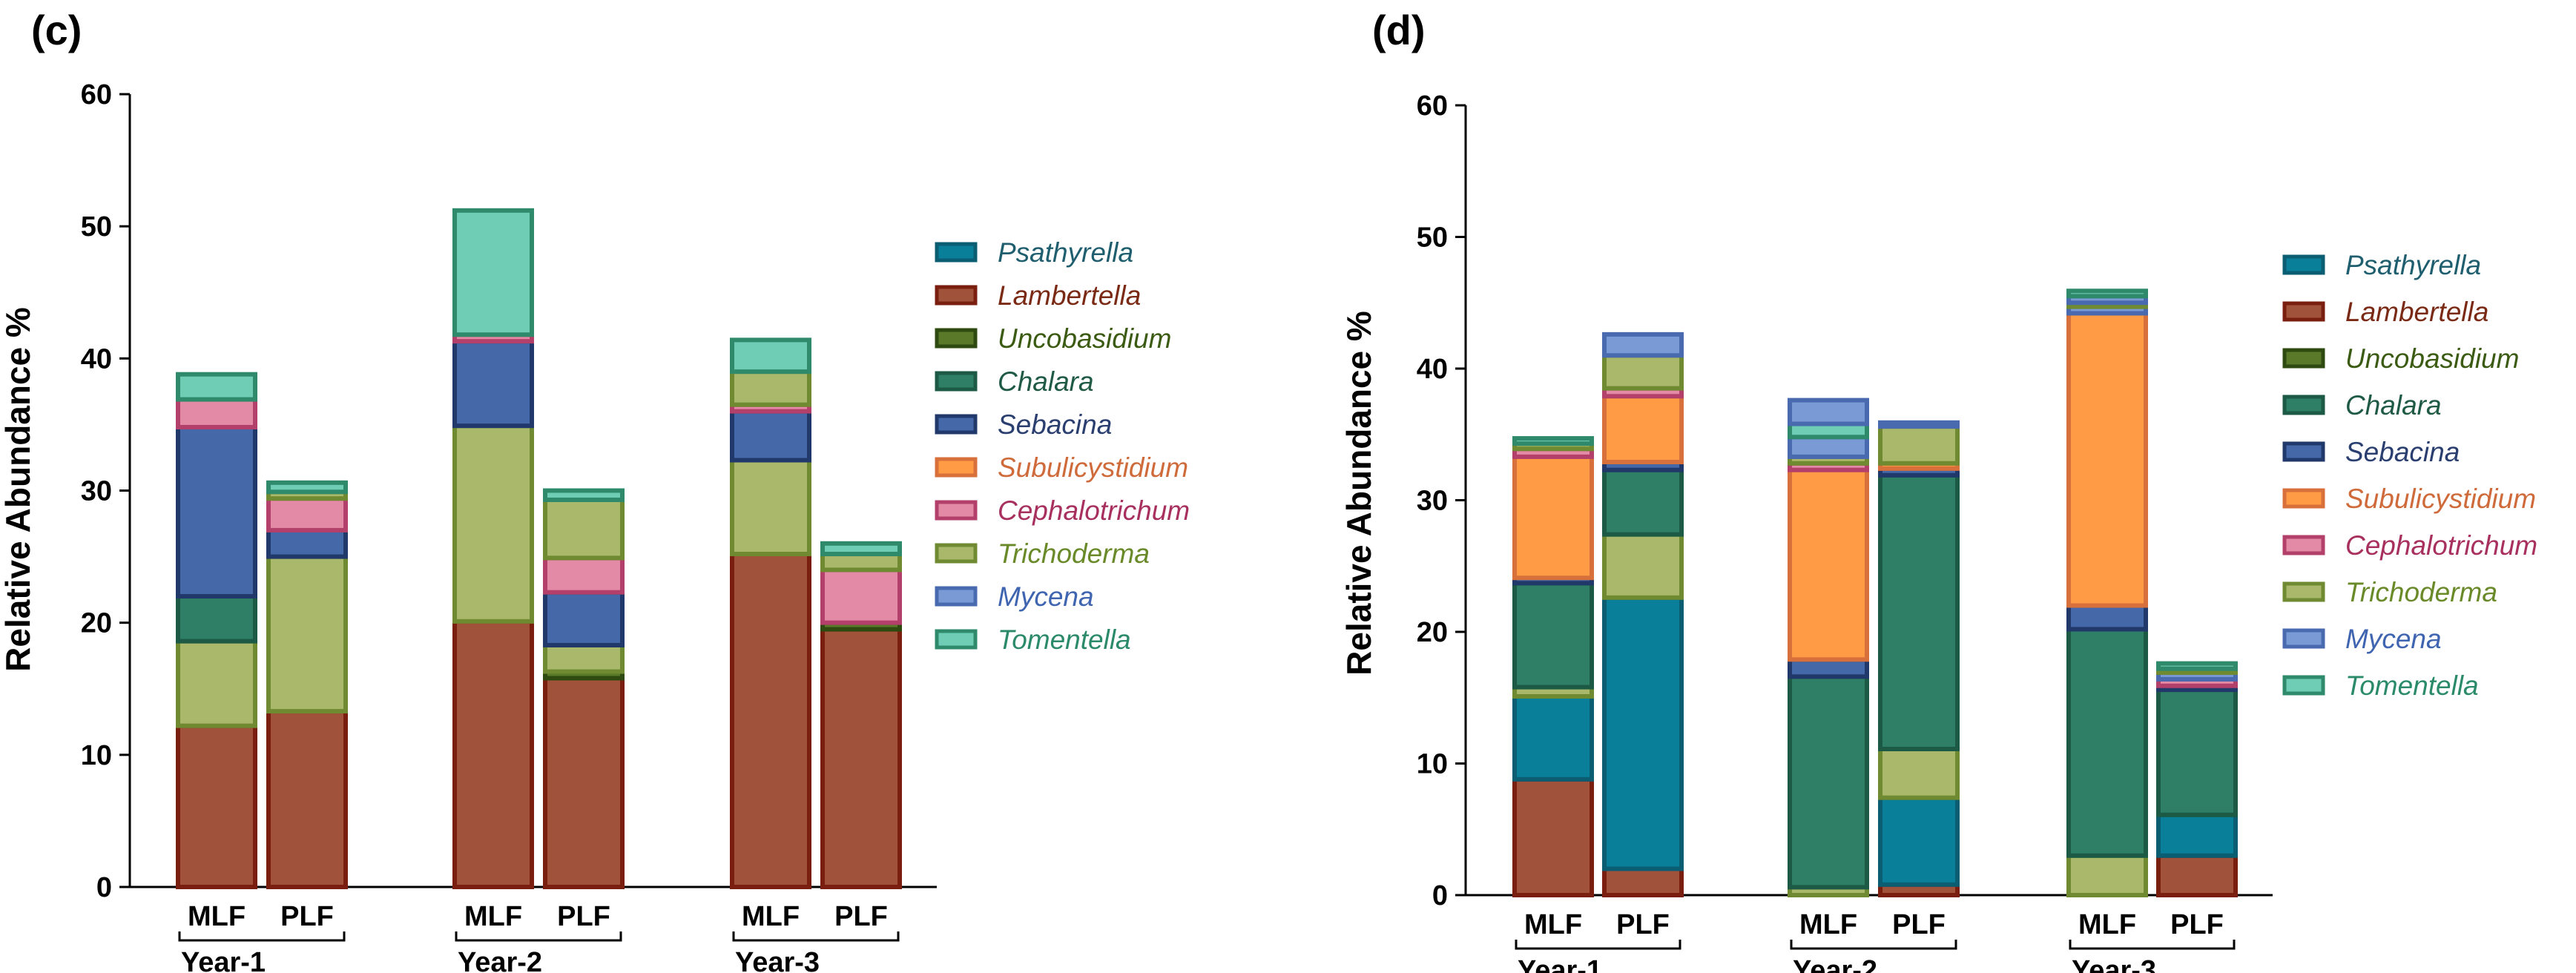 This screenshot has height=973, width=2576. Describe the element at coordinates (2421, 592) in the screenshot. I see `legend-label-trichoderma: Trichoderma` at that location.